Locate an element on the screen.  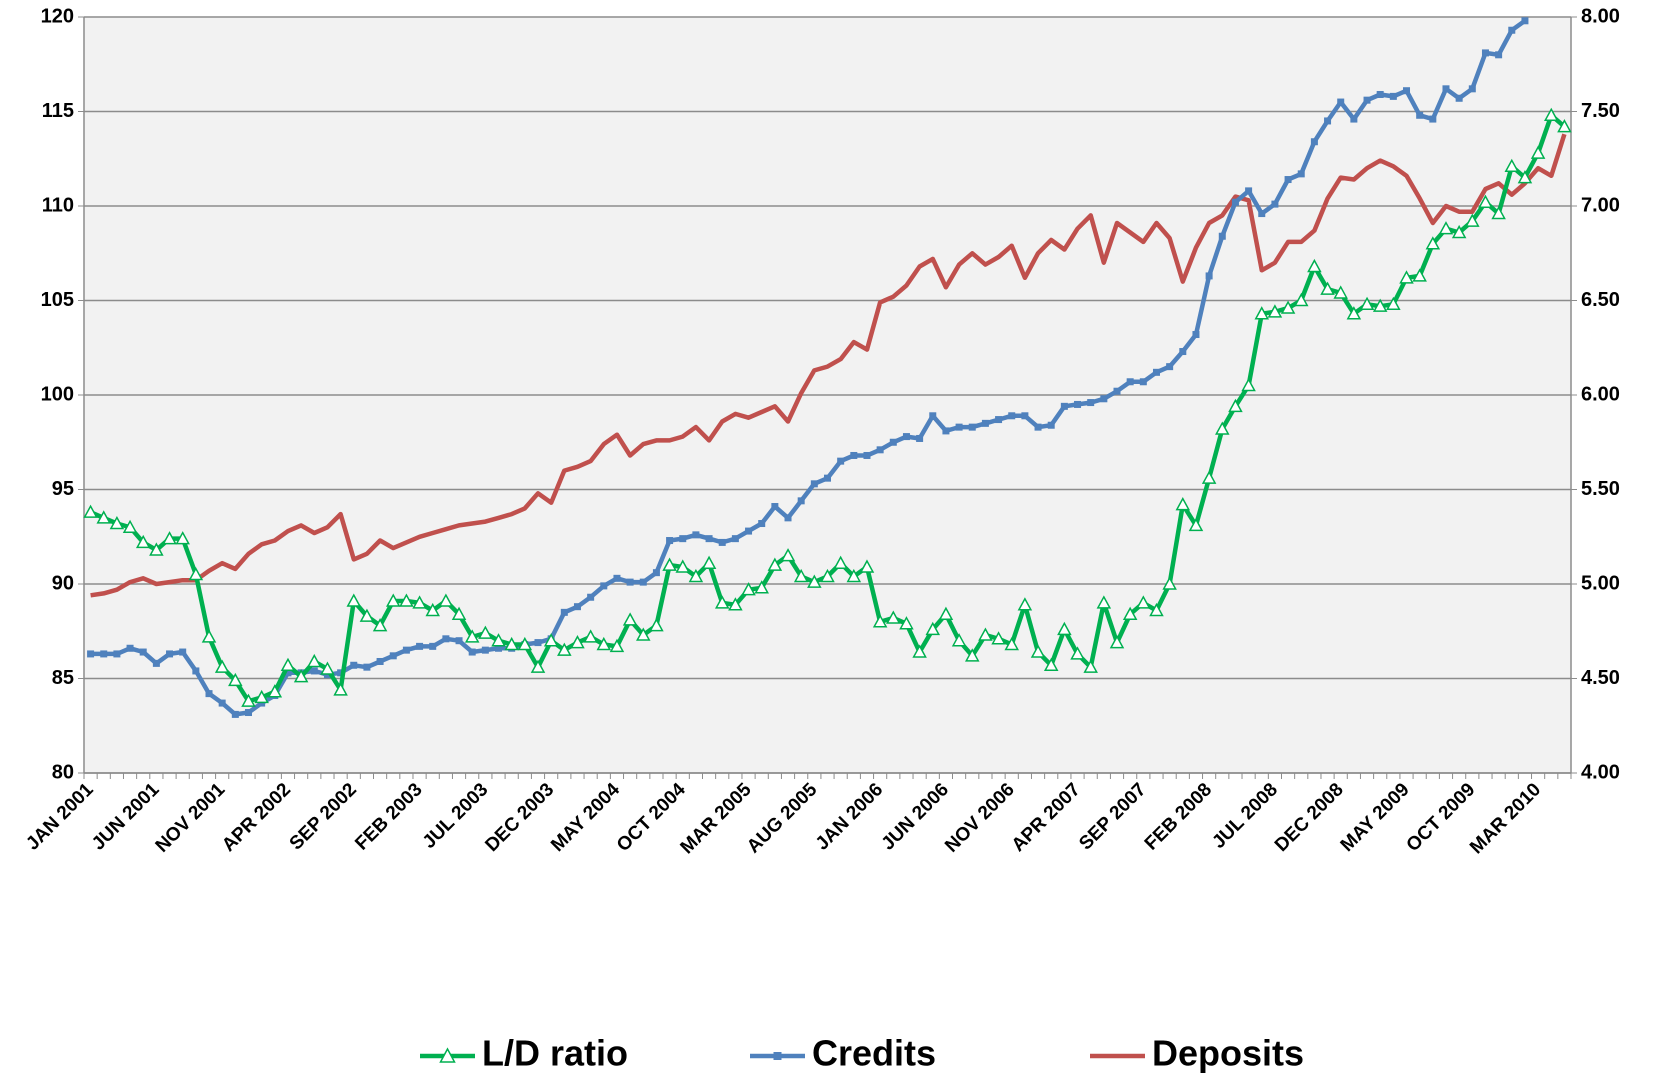
x-tick-label: FEB 2008 is located at coordinates (1178, 816).